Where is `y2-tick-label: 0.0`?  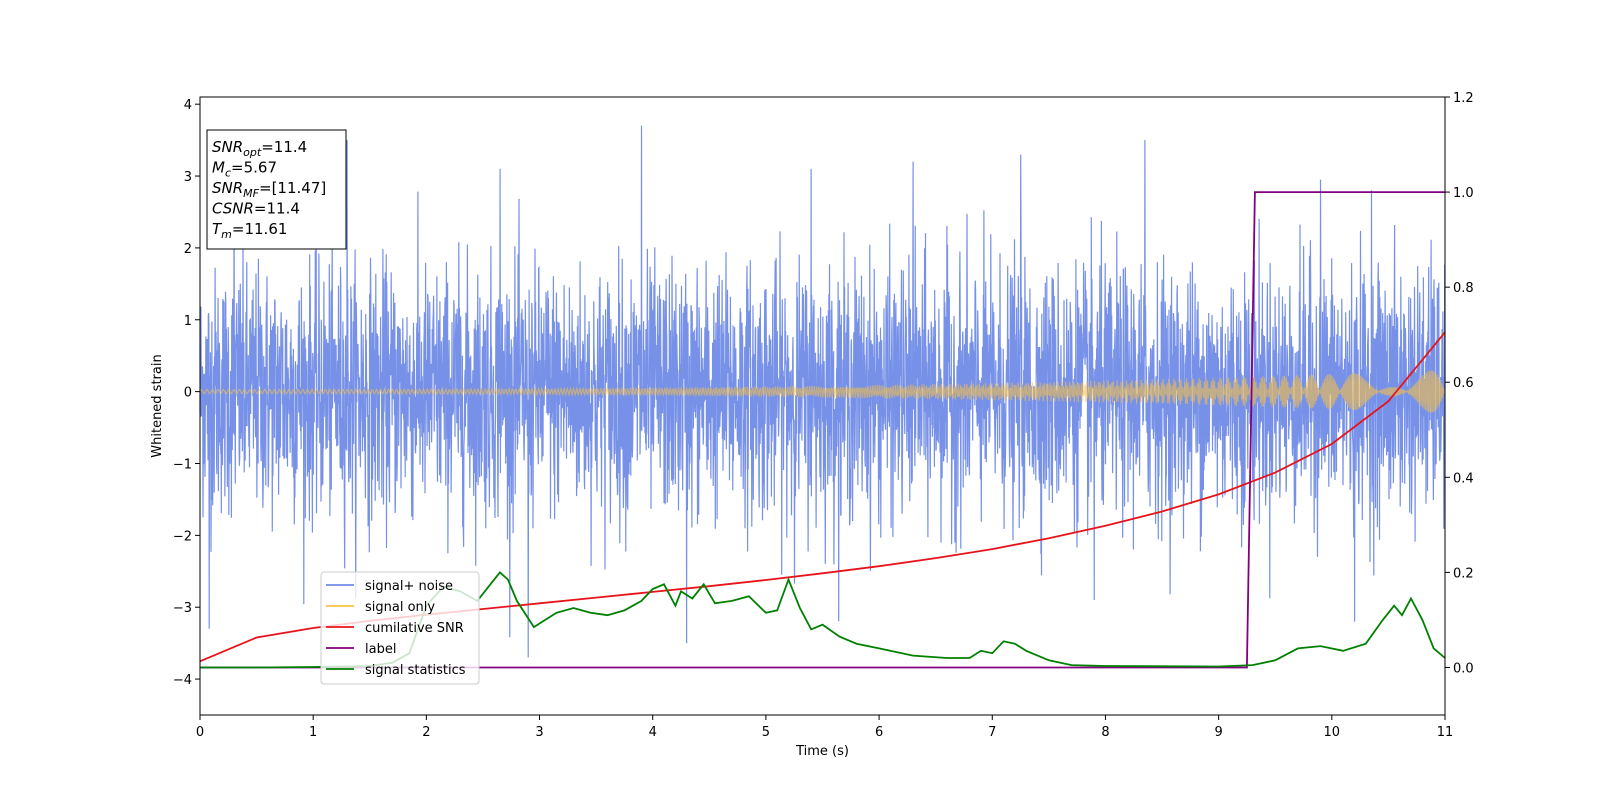 y2-tick-label: 0.0 is located at coordinates (1463, 668).